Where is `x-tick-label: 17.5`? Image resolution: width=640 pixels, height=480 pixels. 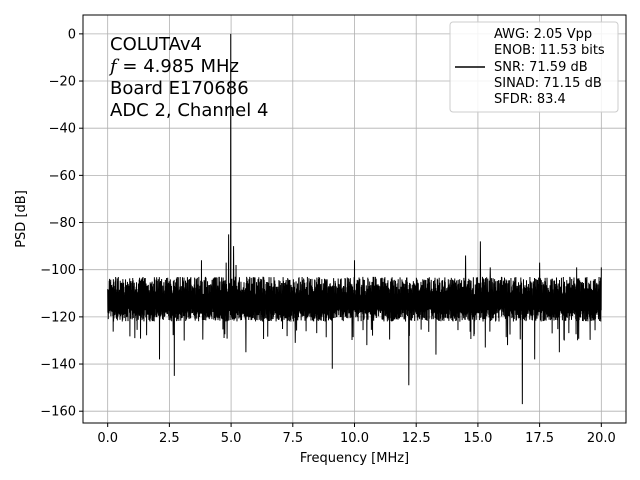
x-tick-label: 17.5 is located at coordinates (539, 438).